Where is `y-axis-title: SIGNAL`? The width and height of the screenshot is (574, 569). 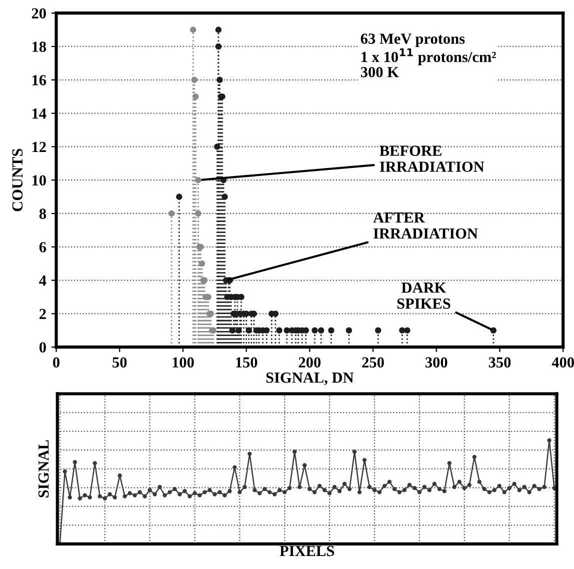 y-axis-title: SIGNAL is located at coordinates (43, 469).